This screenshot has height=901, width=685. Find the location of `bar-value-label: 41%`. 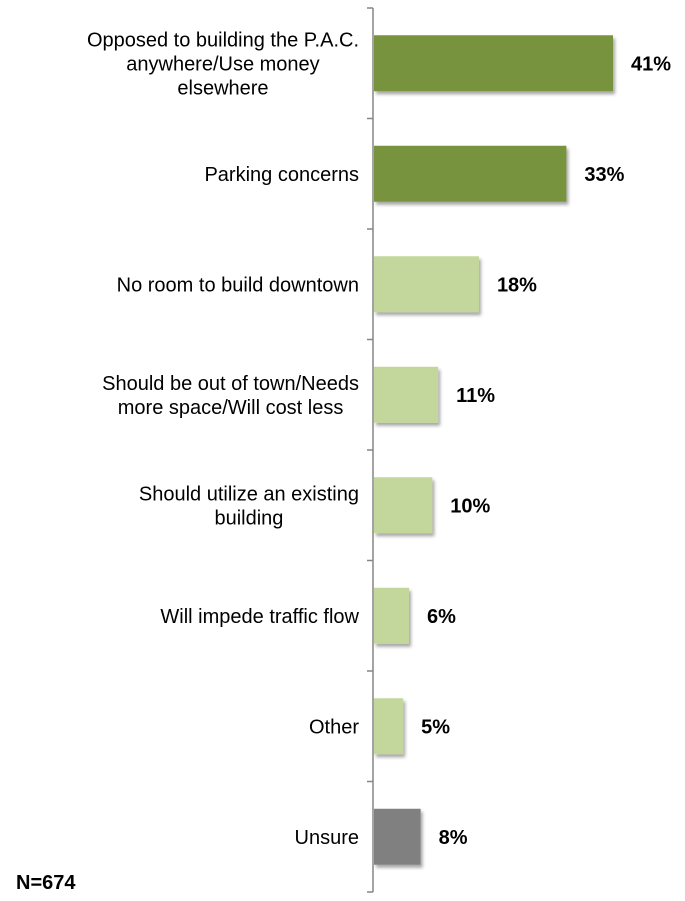

bar-value-label: 41% is located at coordinates (651, 64).